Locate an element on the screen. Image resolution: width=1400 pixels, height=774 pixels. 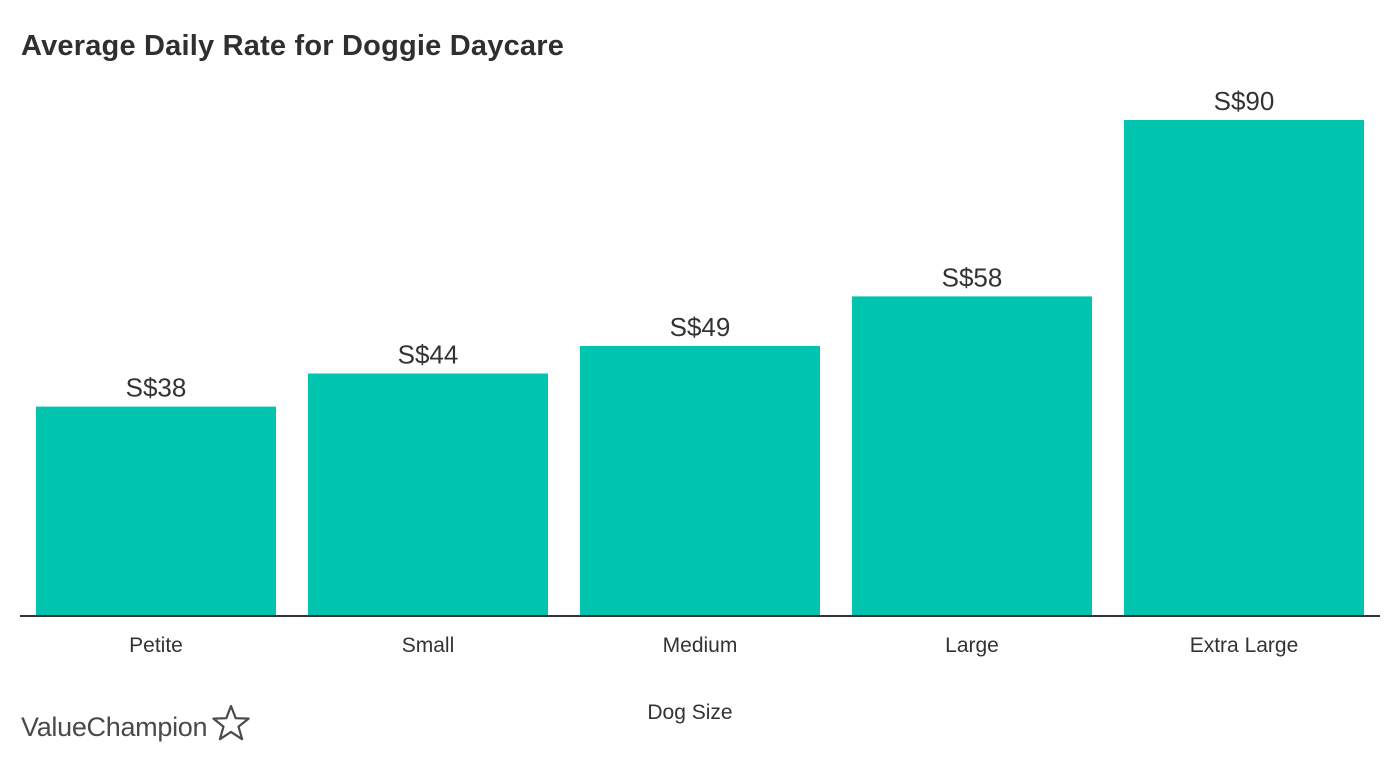
x-tick-label: Small is located at coordinates (428, 645).